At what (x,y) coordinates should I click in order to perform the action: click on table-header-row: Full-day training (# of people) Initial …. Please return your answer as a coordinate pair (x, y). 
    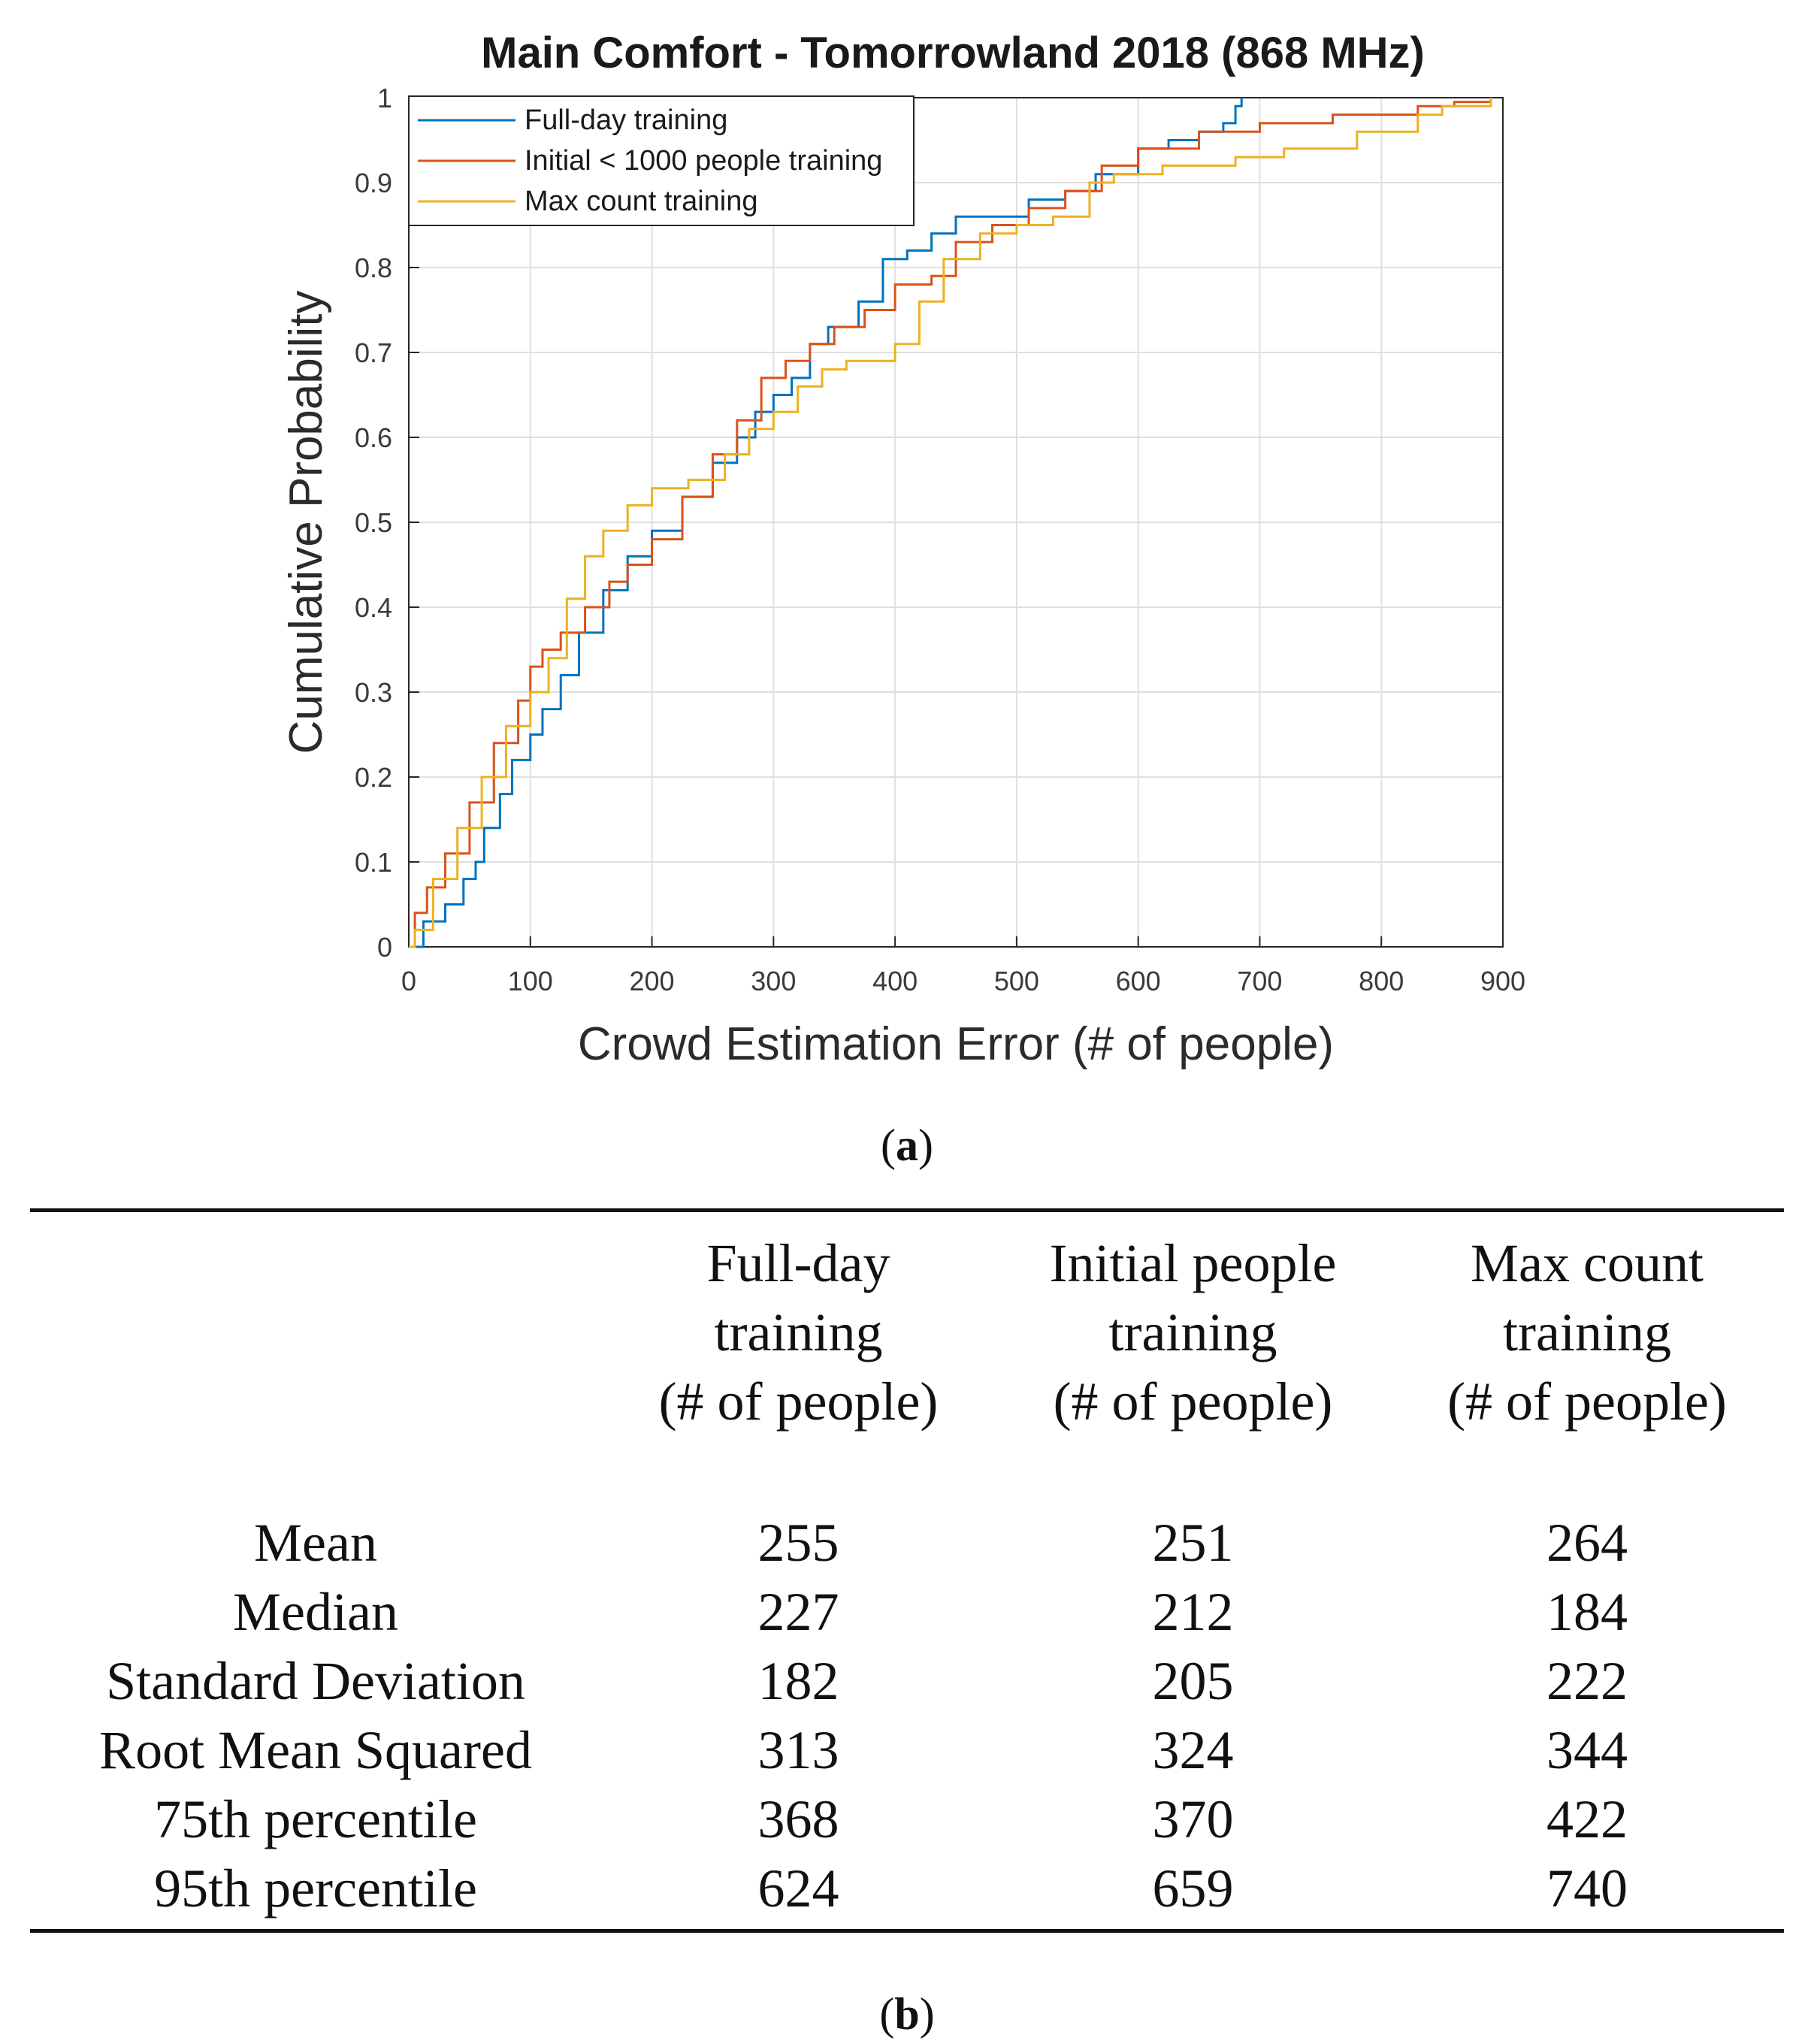
    Looking at the image, I should click on (907, 1359).